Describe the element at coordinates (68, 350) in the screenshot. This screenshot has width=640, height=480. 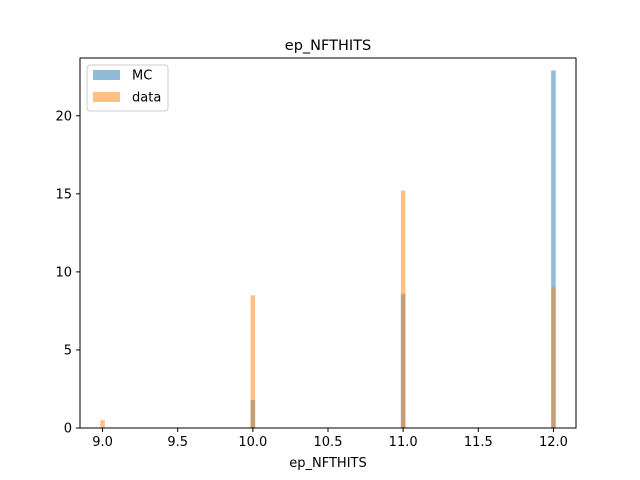
I see `y-tick-label: 5` at that location.